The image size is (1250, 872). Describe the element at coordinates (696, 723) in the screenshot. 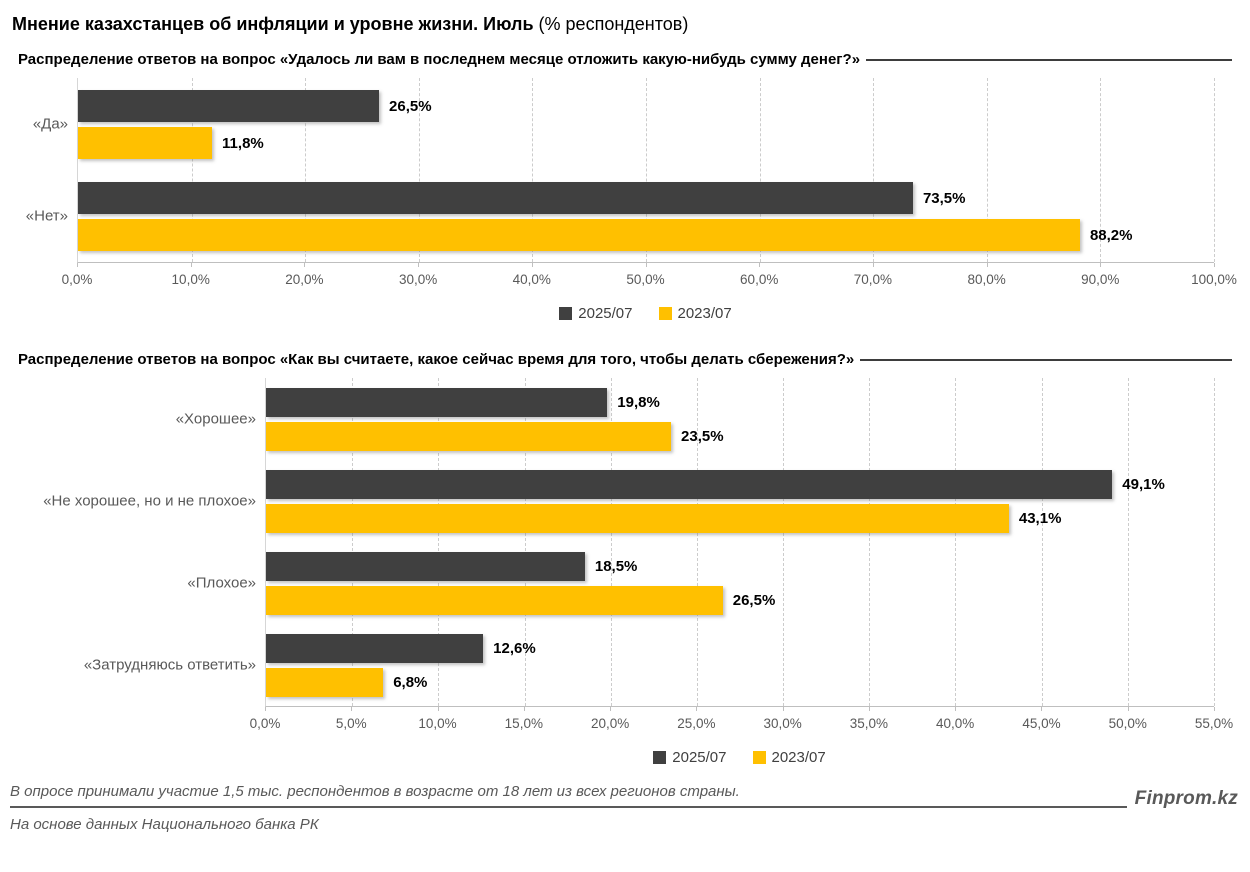

I see `tick-label: 25,0%` at that location.